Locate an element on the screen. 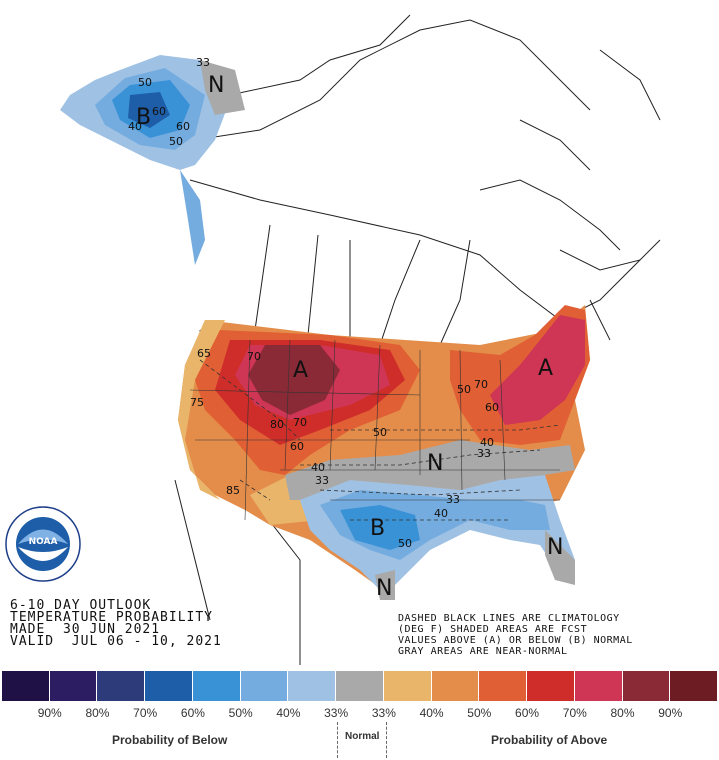 The height and width of the screenshot is (760, 719). noaa-logo: NOAA is located at coordinates (43, 544).